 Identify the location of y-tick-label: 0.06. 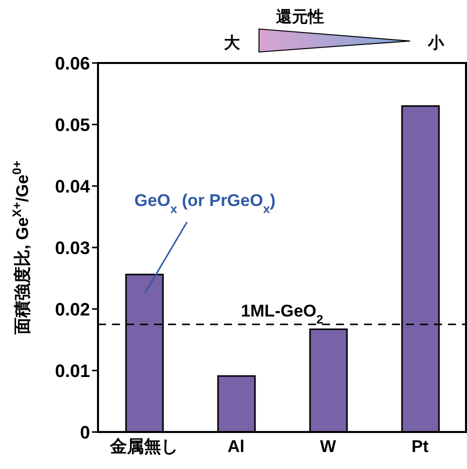
(72, 63).